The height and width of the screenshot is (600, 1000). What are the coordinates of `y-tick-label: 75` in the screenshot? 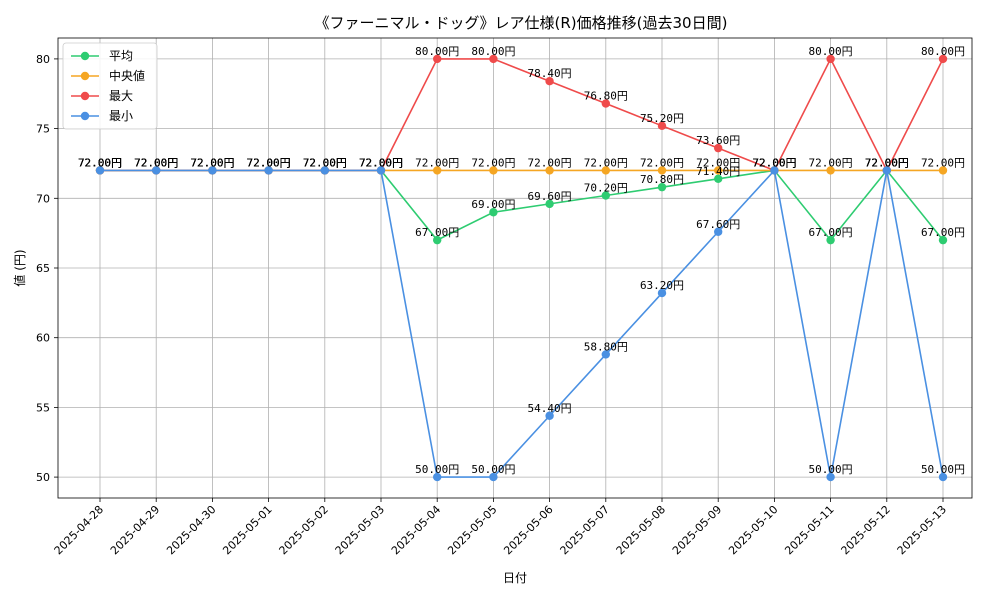 It's located at (43, 129).